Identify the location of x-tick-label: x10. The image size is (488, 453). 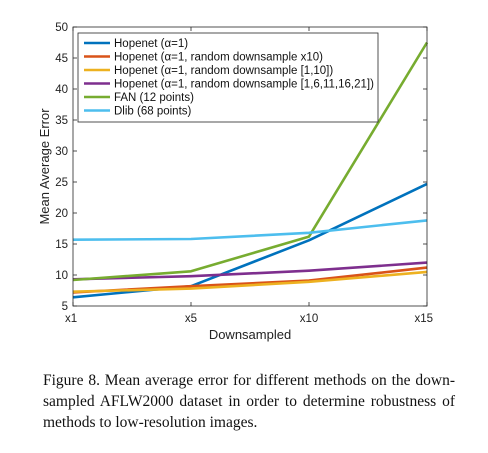
(309, 319).